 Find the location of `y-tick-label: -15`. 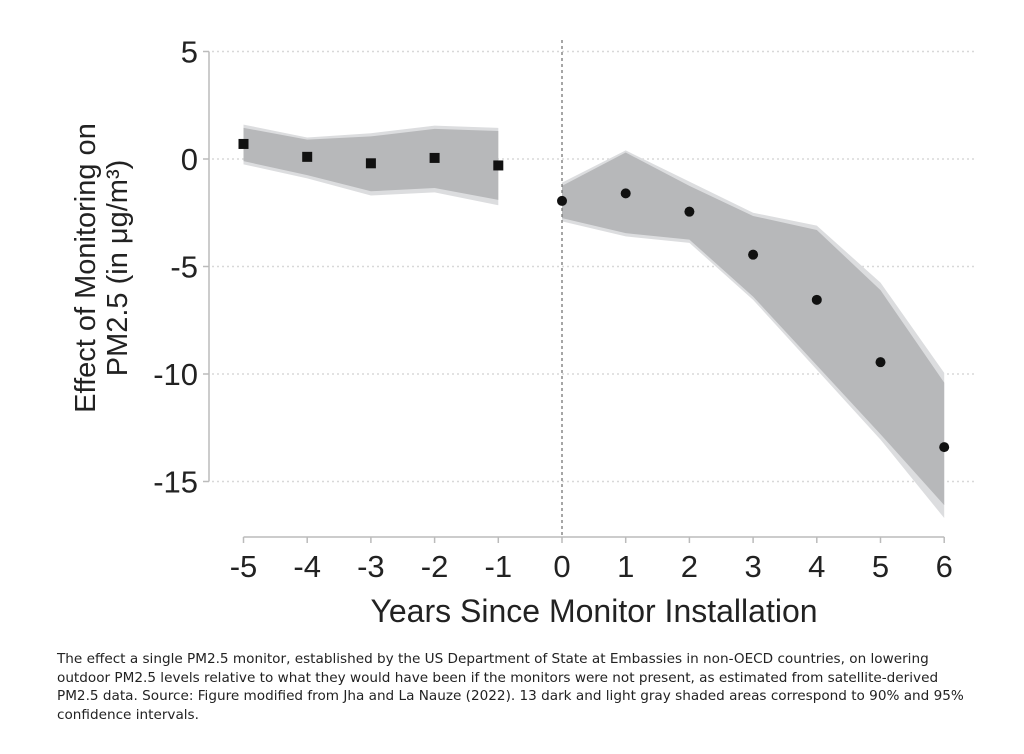

y-tick-label: -15 is located at coordinates (175, 482).